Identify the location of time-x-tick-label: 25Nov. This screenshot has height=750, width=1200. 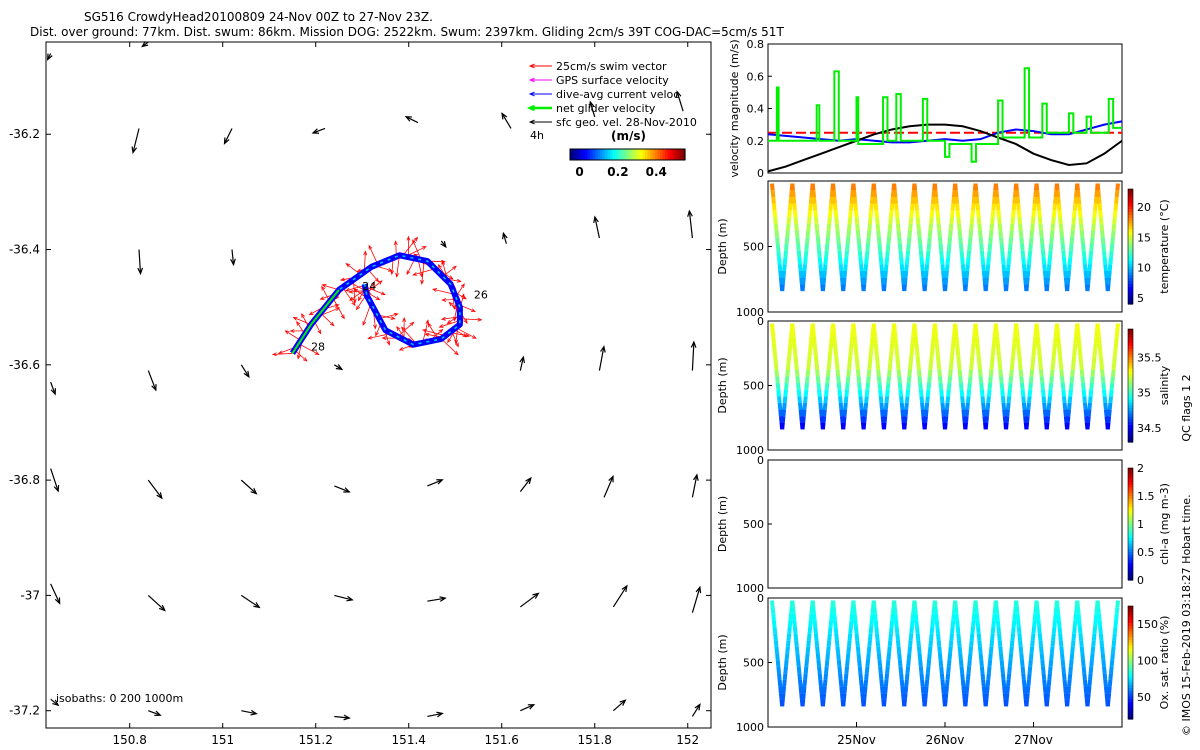
(856, 740).